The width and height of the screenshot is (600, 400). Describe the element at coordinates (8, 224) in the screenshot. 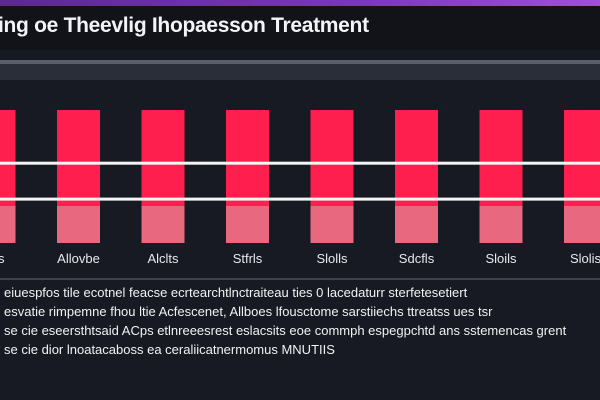

I see `bar-base-elis` at that location.